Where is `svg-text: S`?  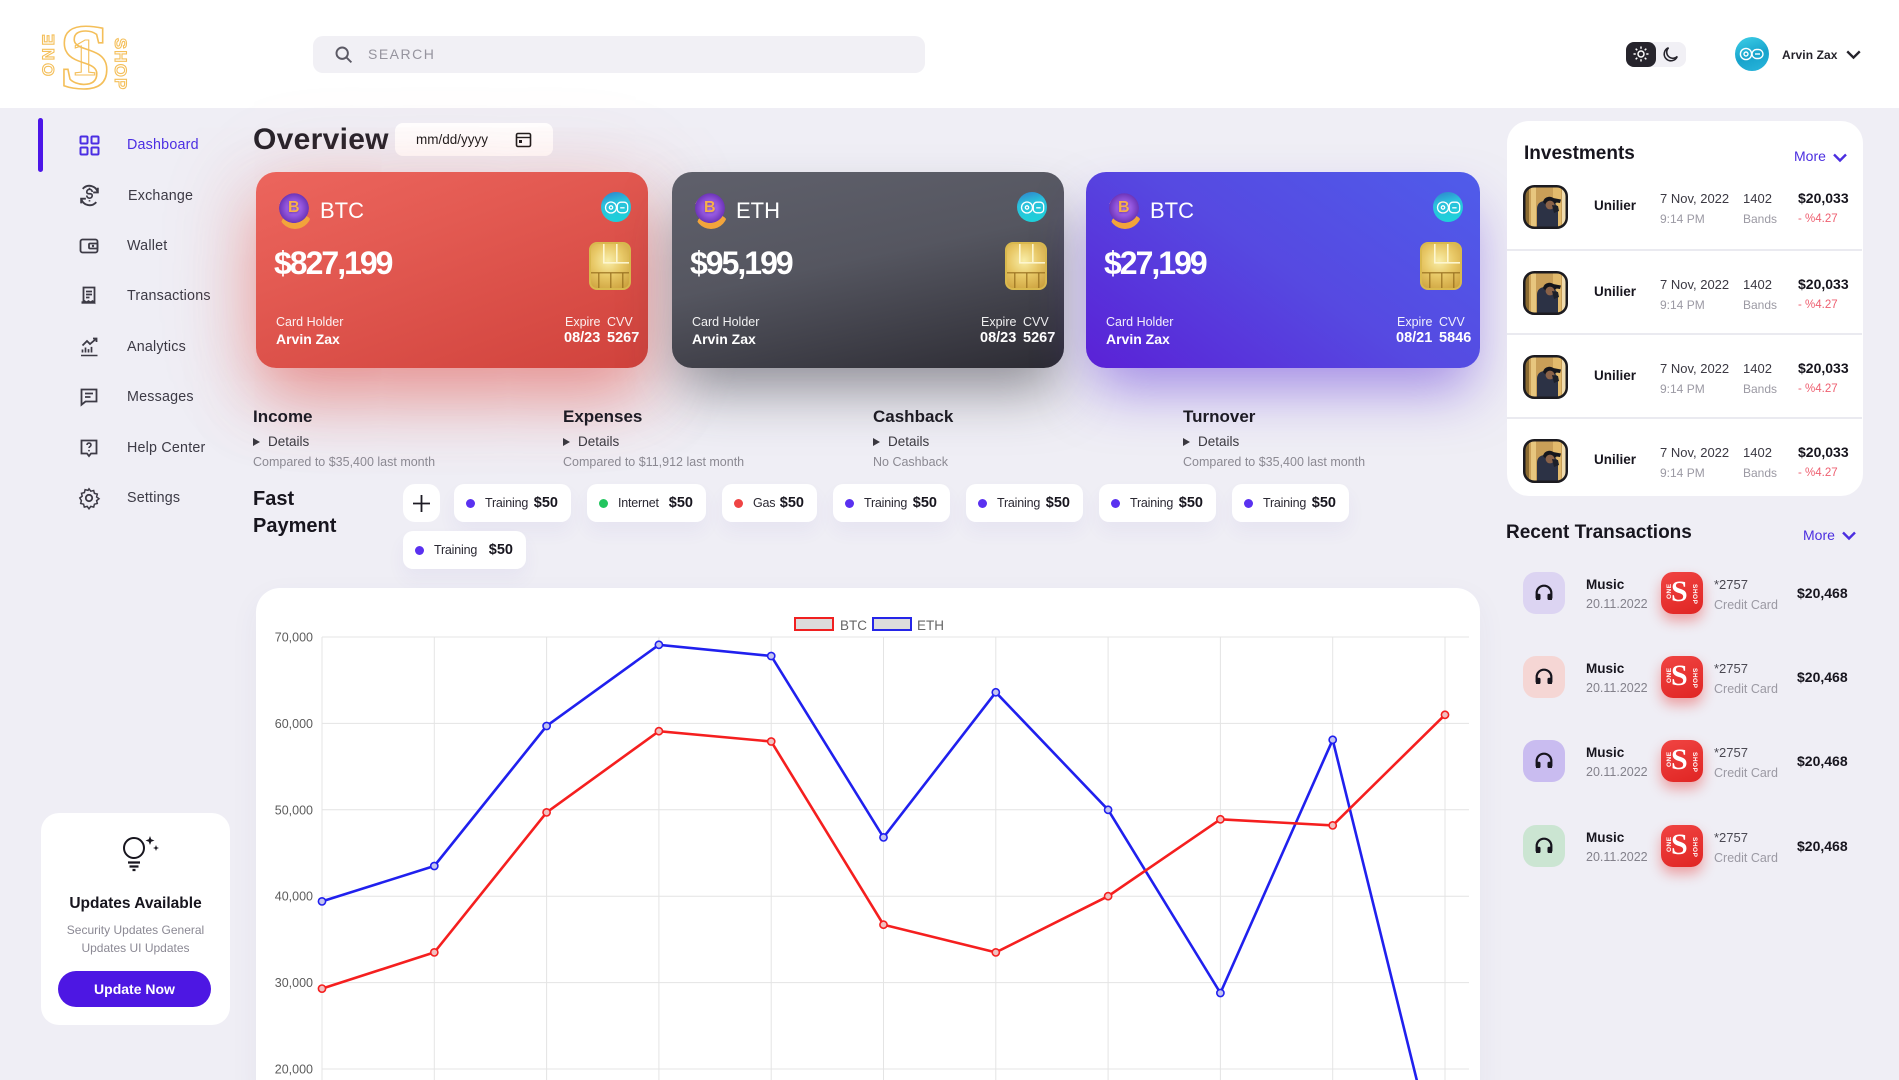
svg-text: S is located at coordinates (85, 57).